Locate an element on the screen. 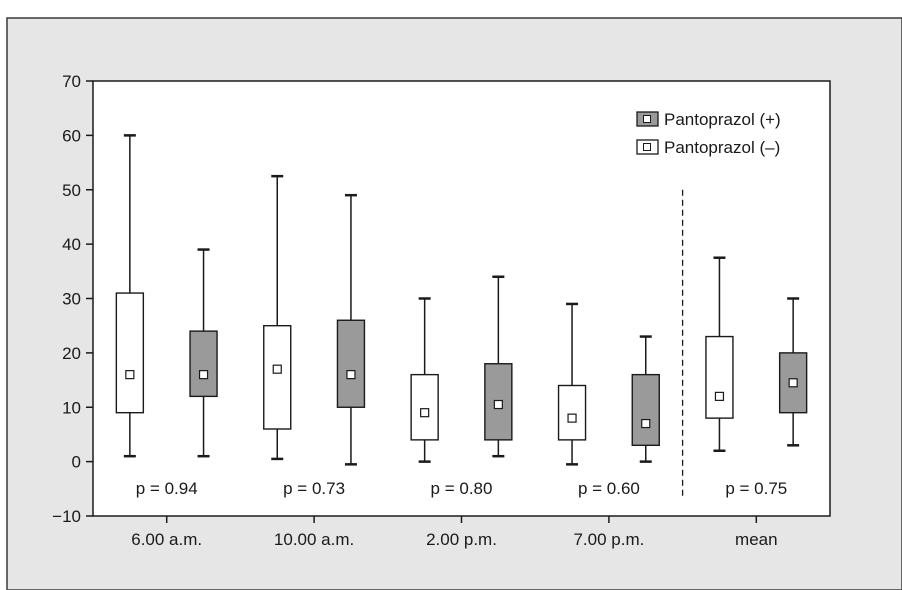 This screenshot has width=902, height=590. x-tick-label: 6.00 a.m. is located at coordinates (166, 539).